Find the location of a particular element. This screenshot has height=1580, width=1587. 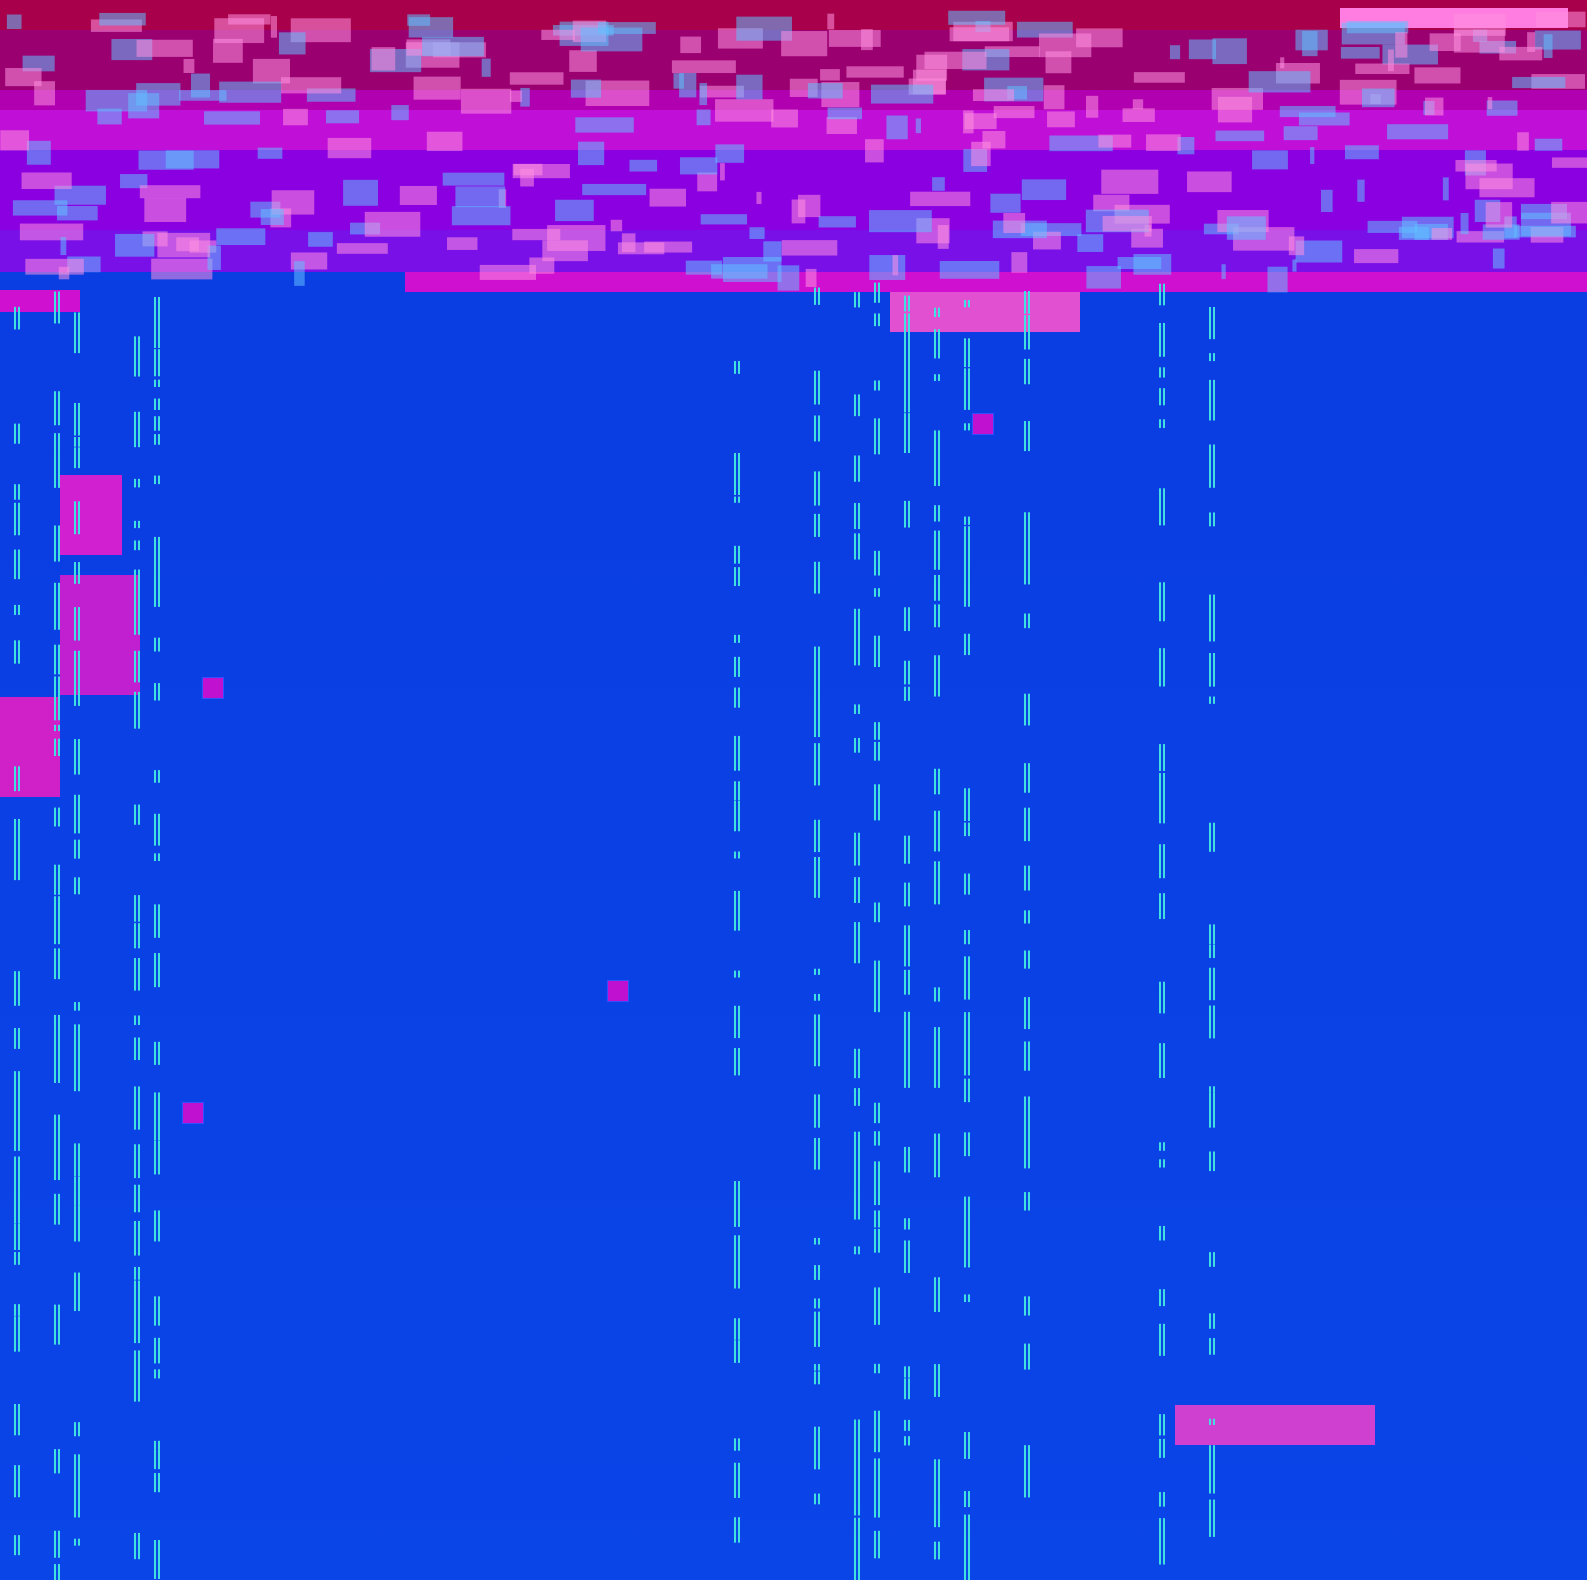

popup is located at coordinates (985, 312).